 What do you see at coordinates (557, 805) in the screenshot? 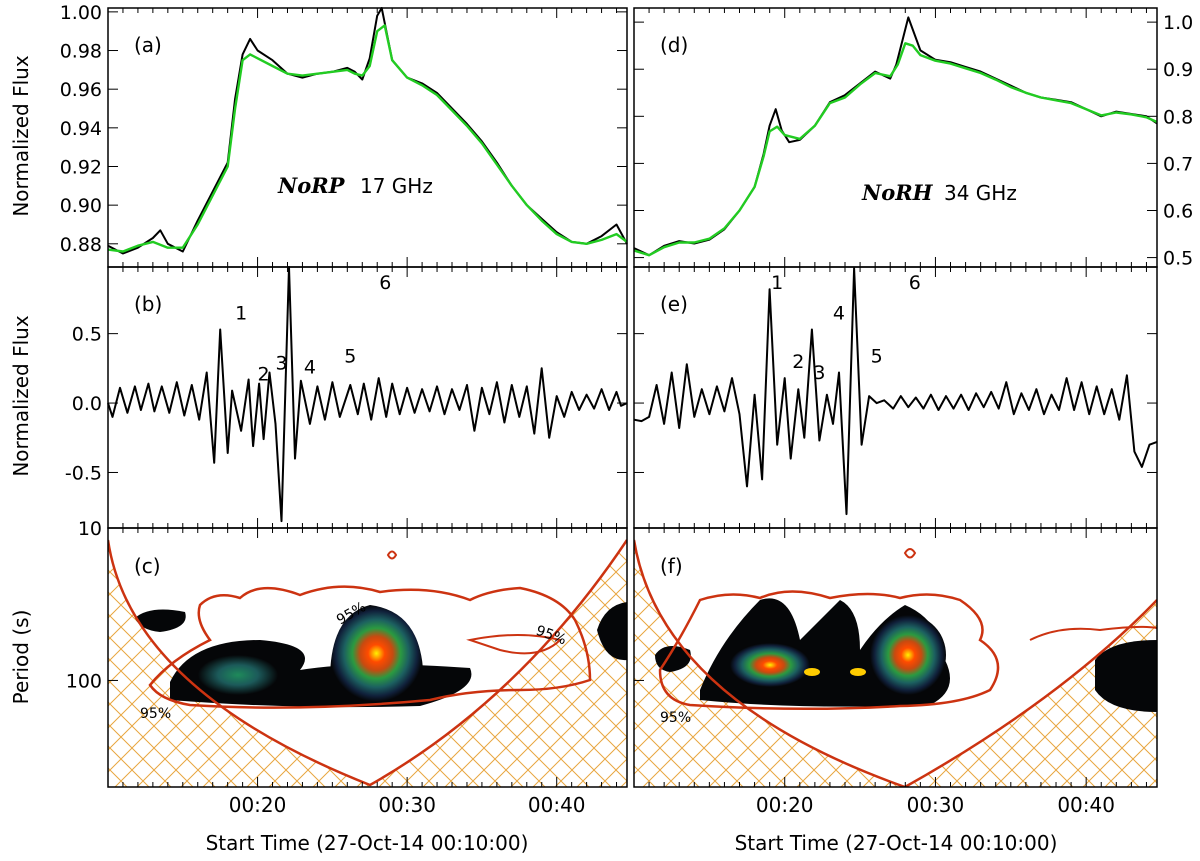
I see `xtick-label-c: 00:40` at bounding box center [557, 805].